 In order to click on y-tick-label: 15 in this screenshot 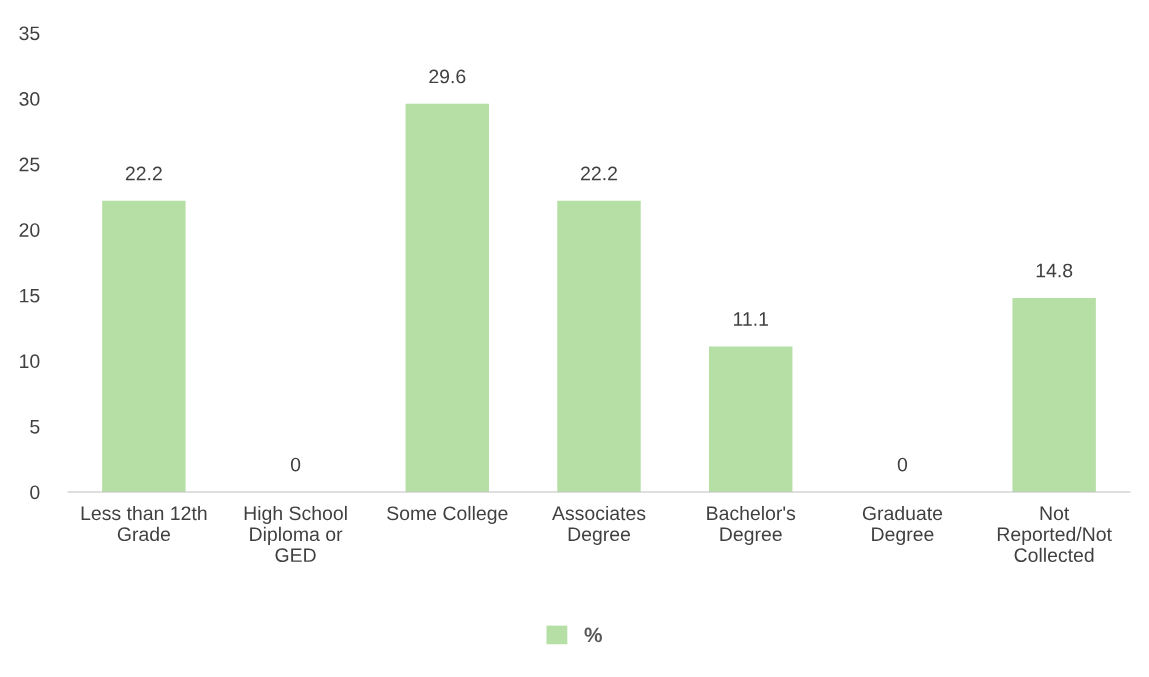, I will do `click(30, 295)`.